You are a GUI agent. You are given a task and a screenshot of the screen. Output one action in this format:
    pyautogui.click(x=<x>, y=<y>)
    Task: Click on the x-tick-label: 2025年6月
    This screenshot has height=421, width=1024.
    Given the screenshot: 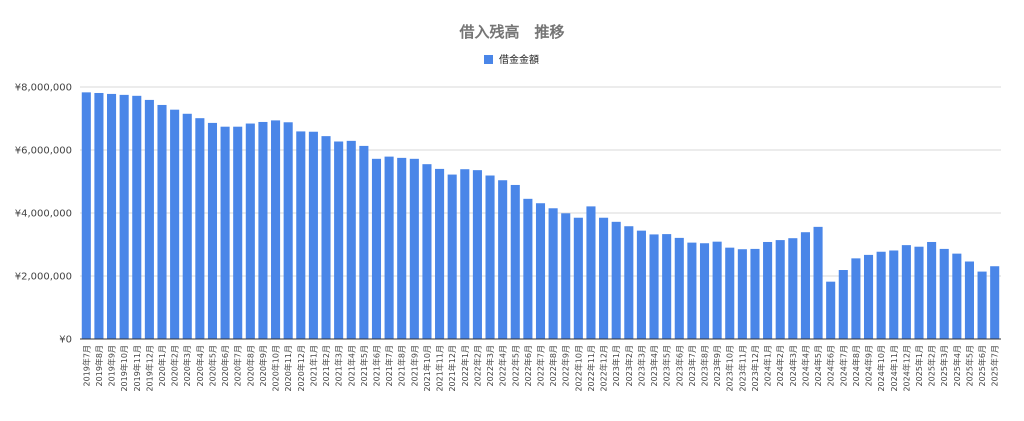 What is the action you would take?
    pyautogui.click(x=982, y=365)
    